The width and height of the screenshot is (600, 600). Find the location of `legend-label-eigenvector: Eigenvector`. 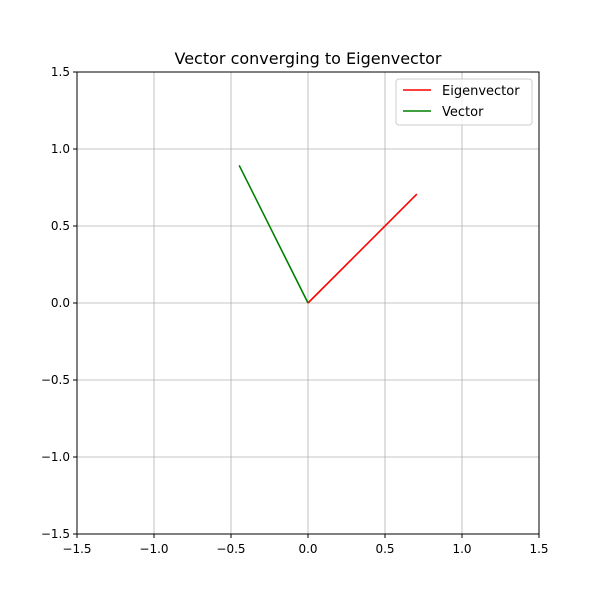

legend-label-eigenvector: Eigenvector is located at coordinates (481, 91).